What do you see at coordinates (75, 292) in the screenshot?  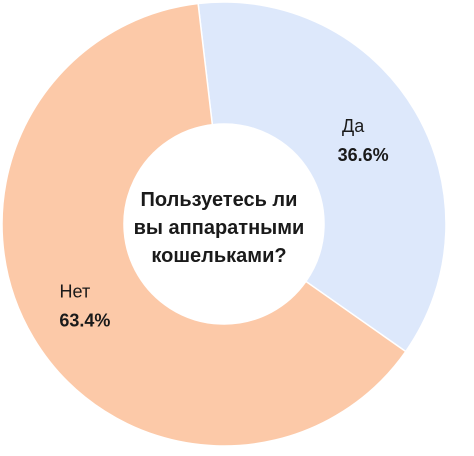 I see `slice-label: Нет` at bounding box center [75, 292].